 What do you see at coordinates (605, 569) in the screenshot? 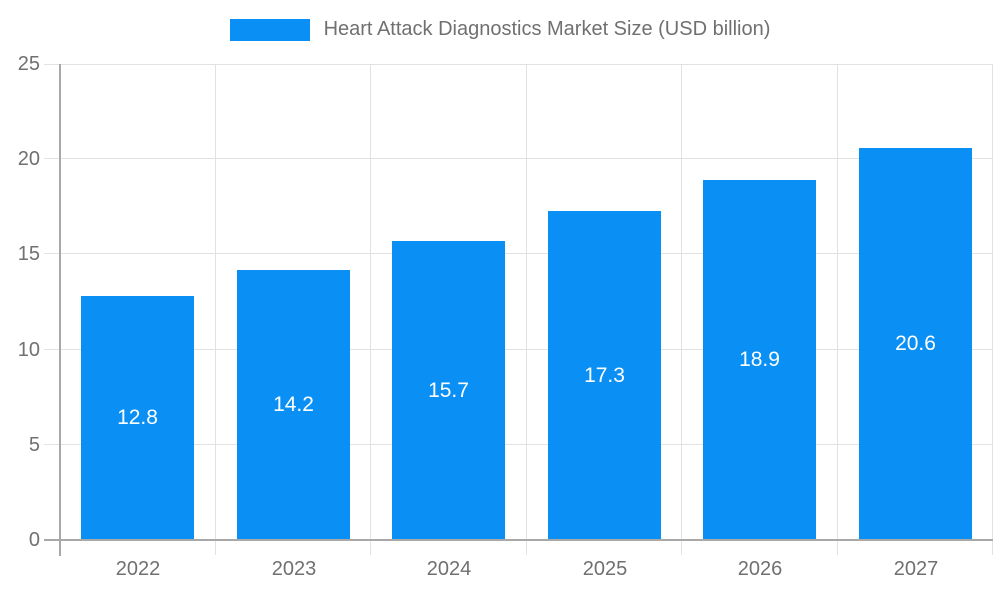
I see `x-tick-label: 2025` at bounding box center [605, 569].